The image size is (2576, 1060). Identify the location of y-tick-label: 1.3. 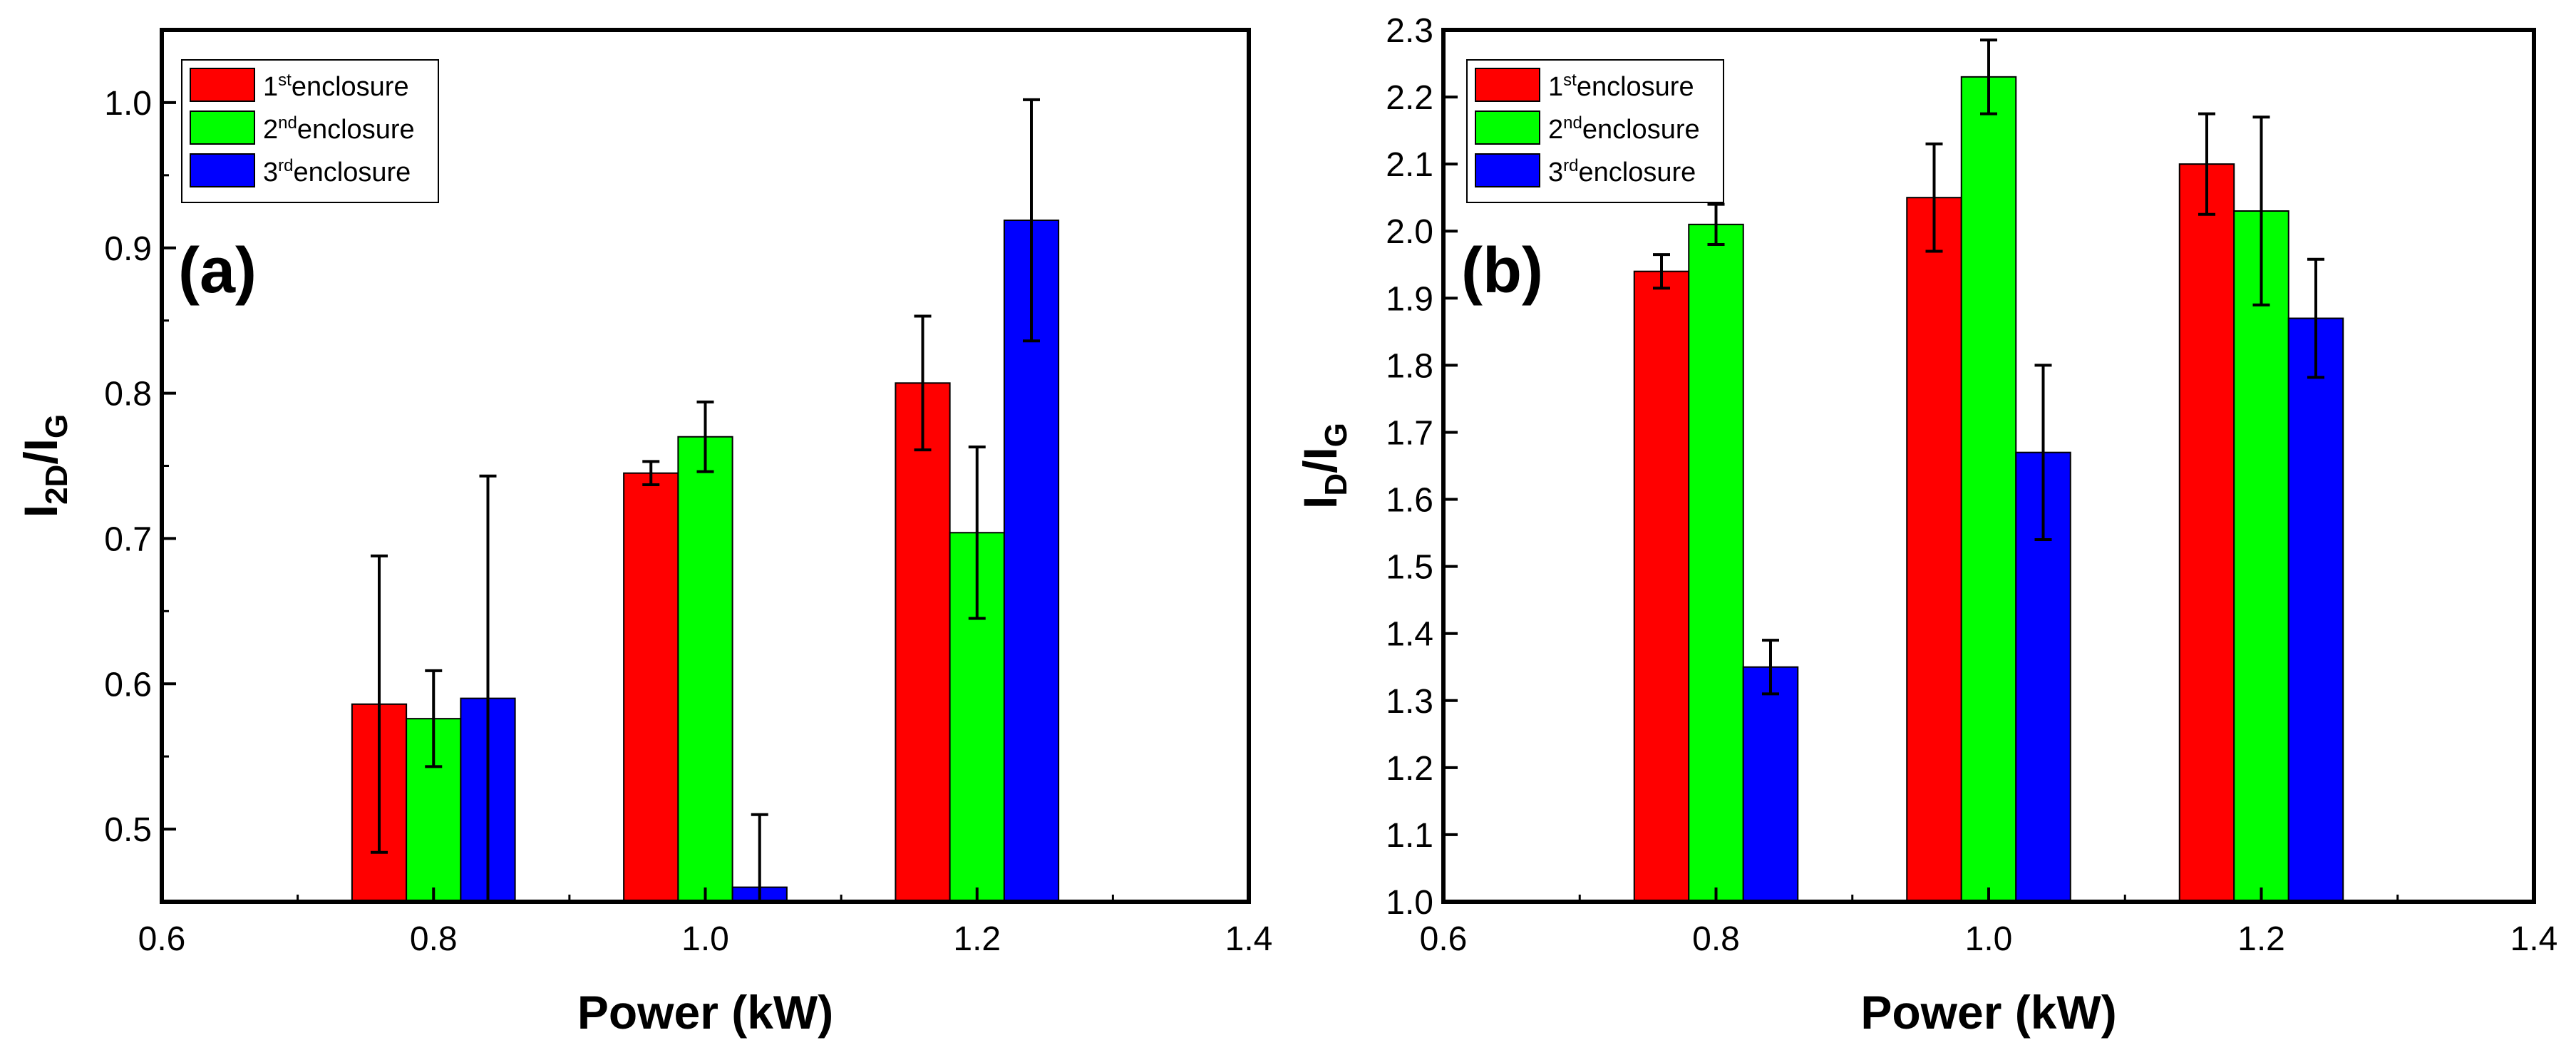
(1409, 702).